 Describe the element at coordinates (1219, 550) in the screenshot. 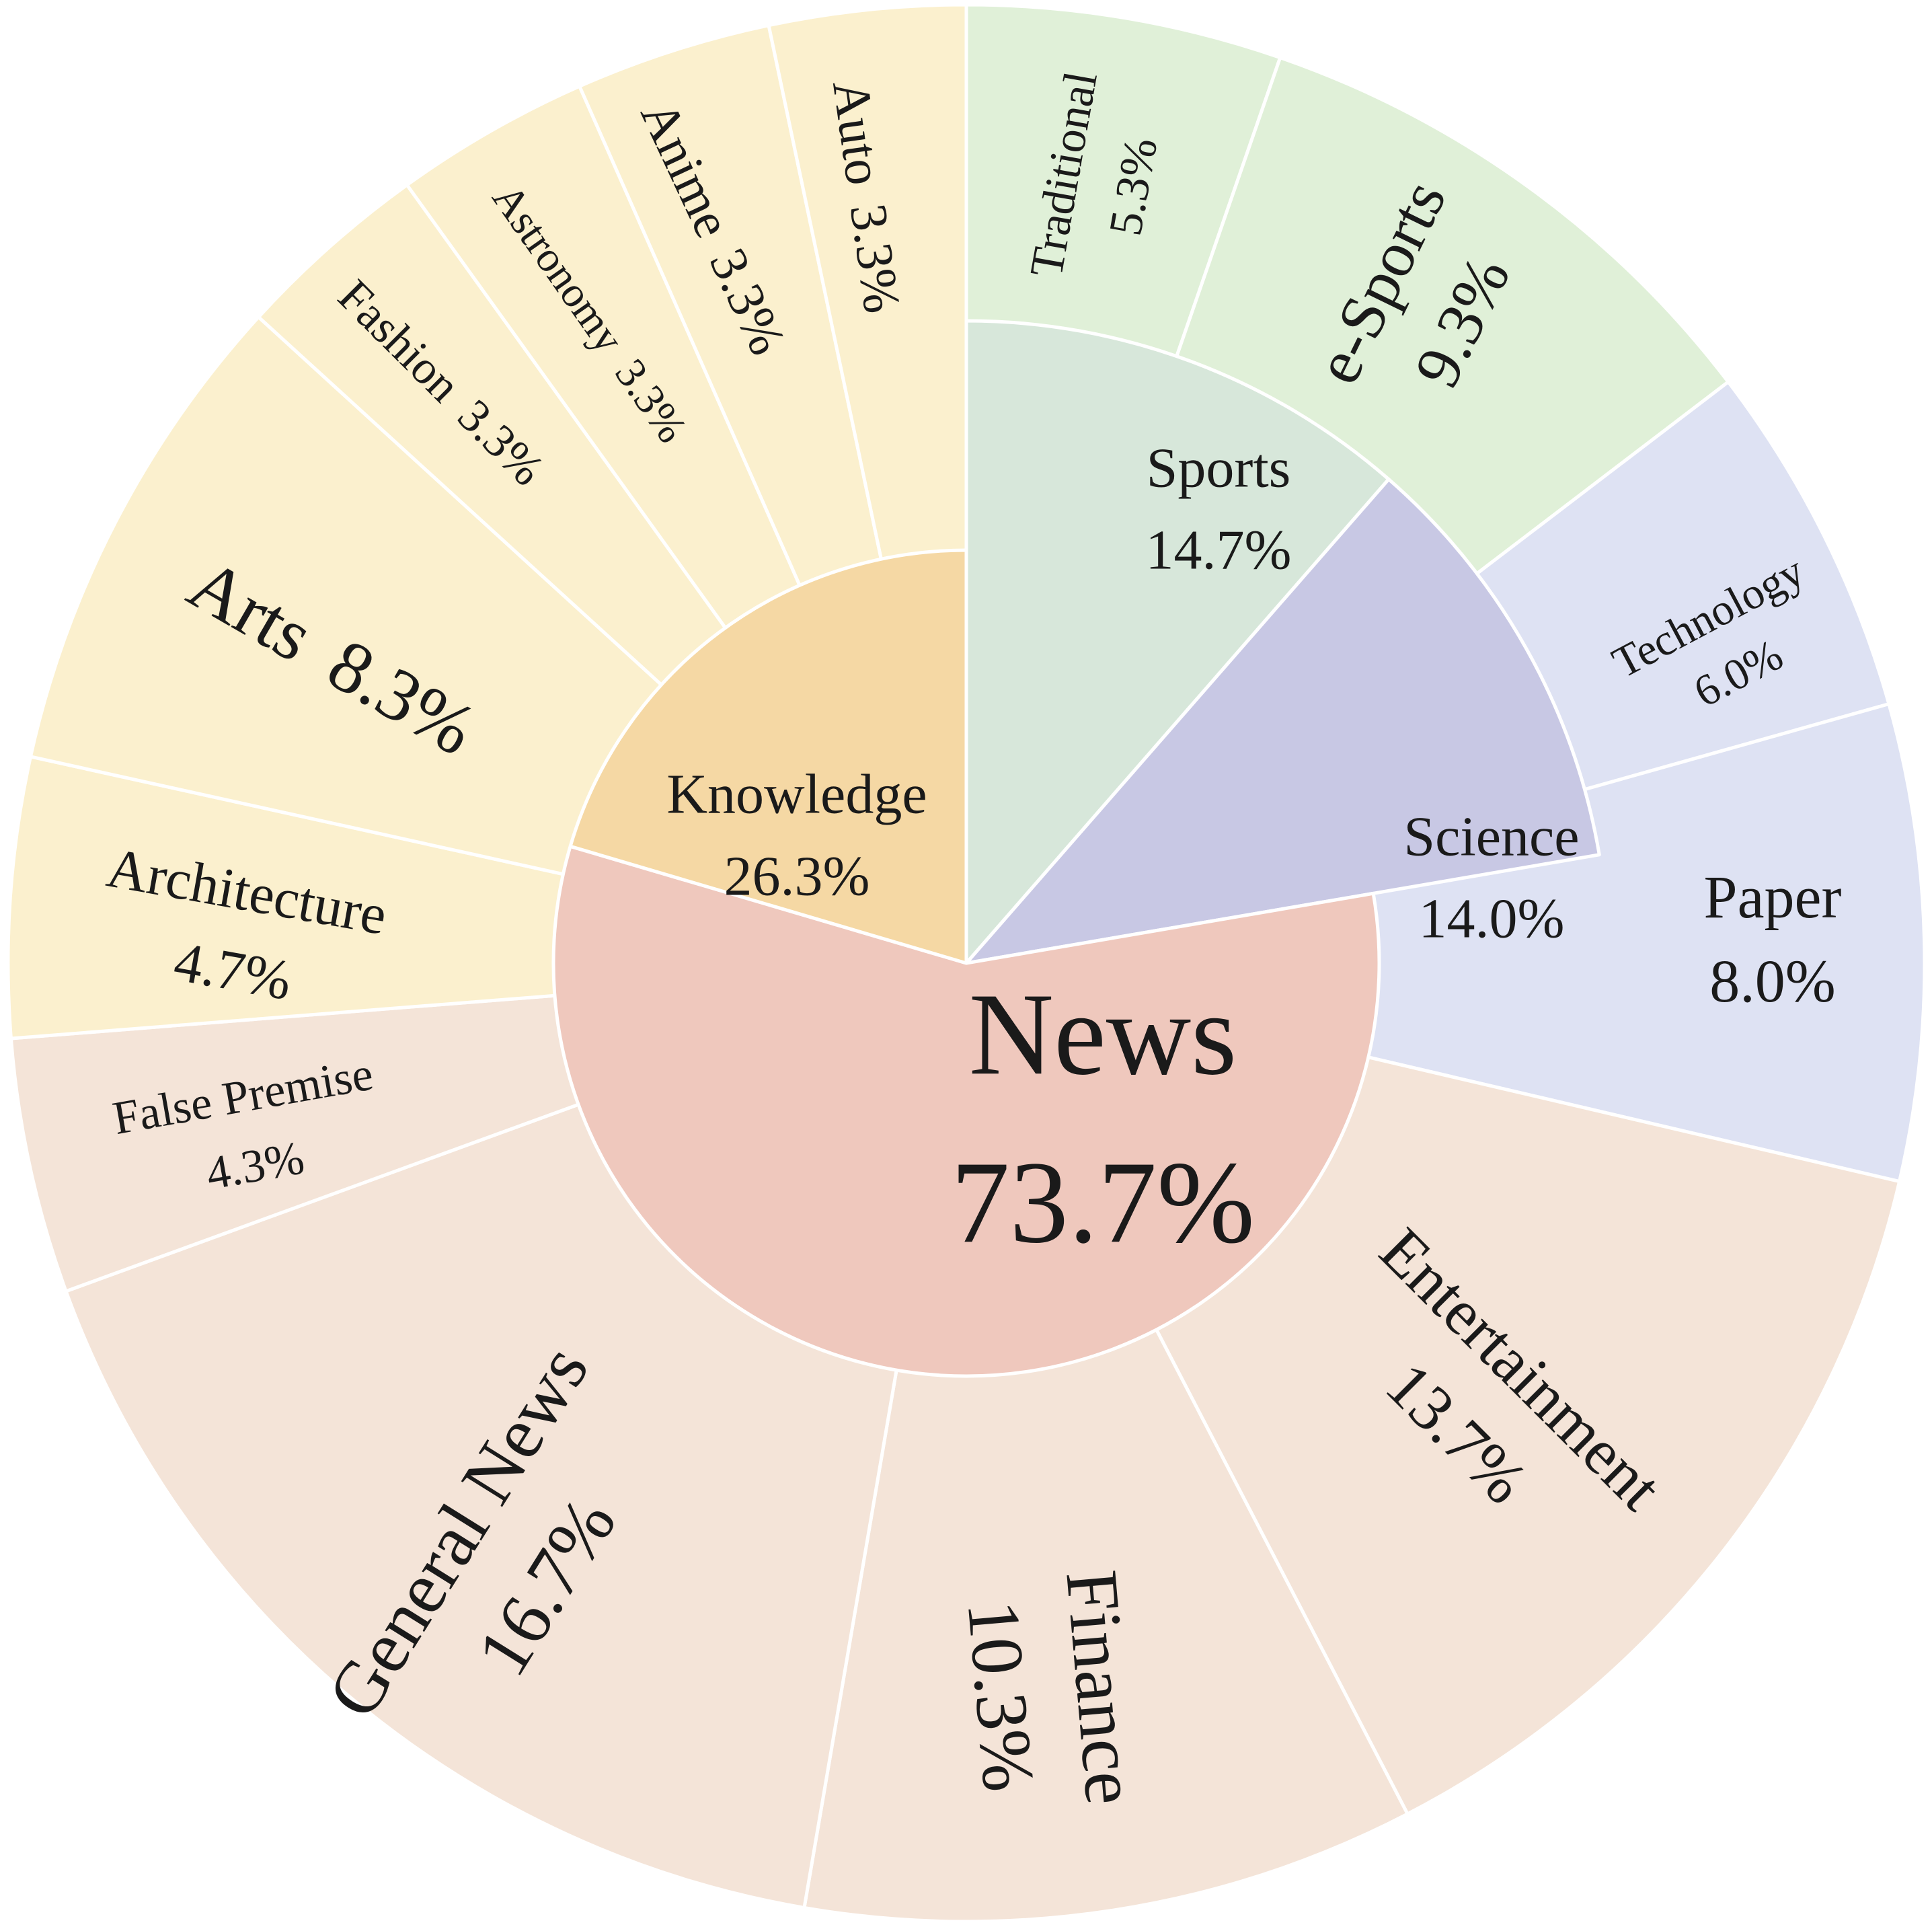

I see `label-sports-value: 14.7%` at that location.